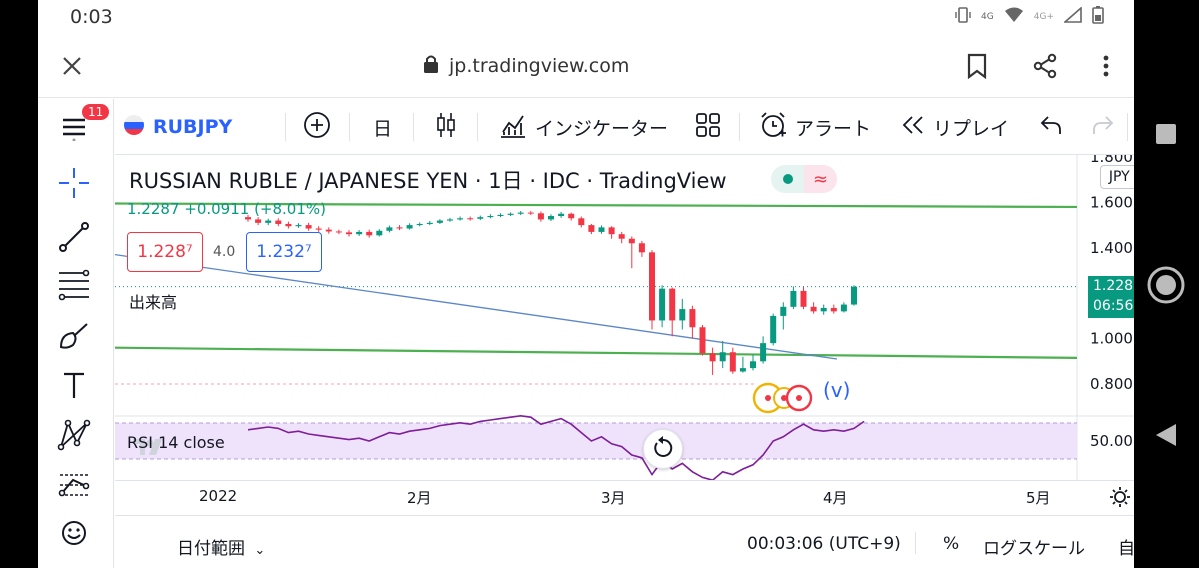 The width and height of the screenshot is (1199, 568). I want to click on more-vert-icon, so click(1106, 68).